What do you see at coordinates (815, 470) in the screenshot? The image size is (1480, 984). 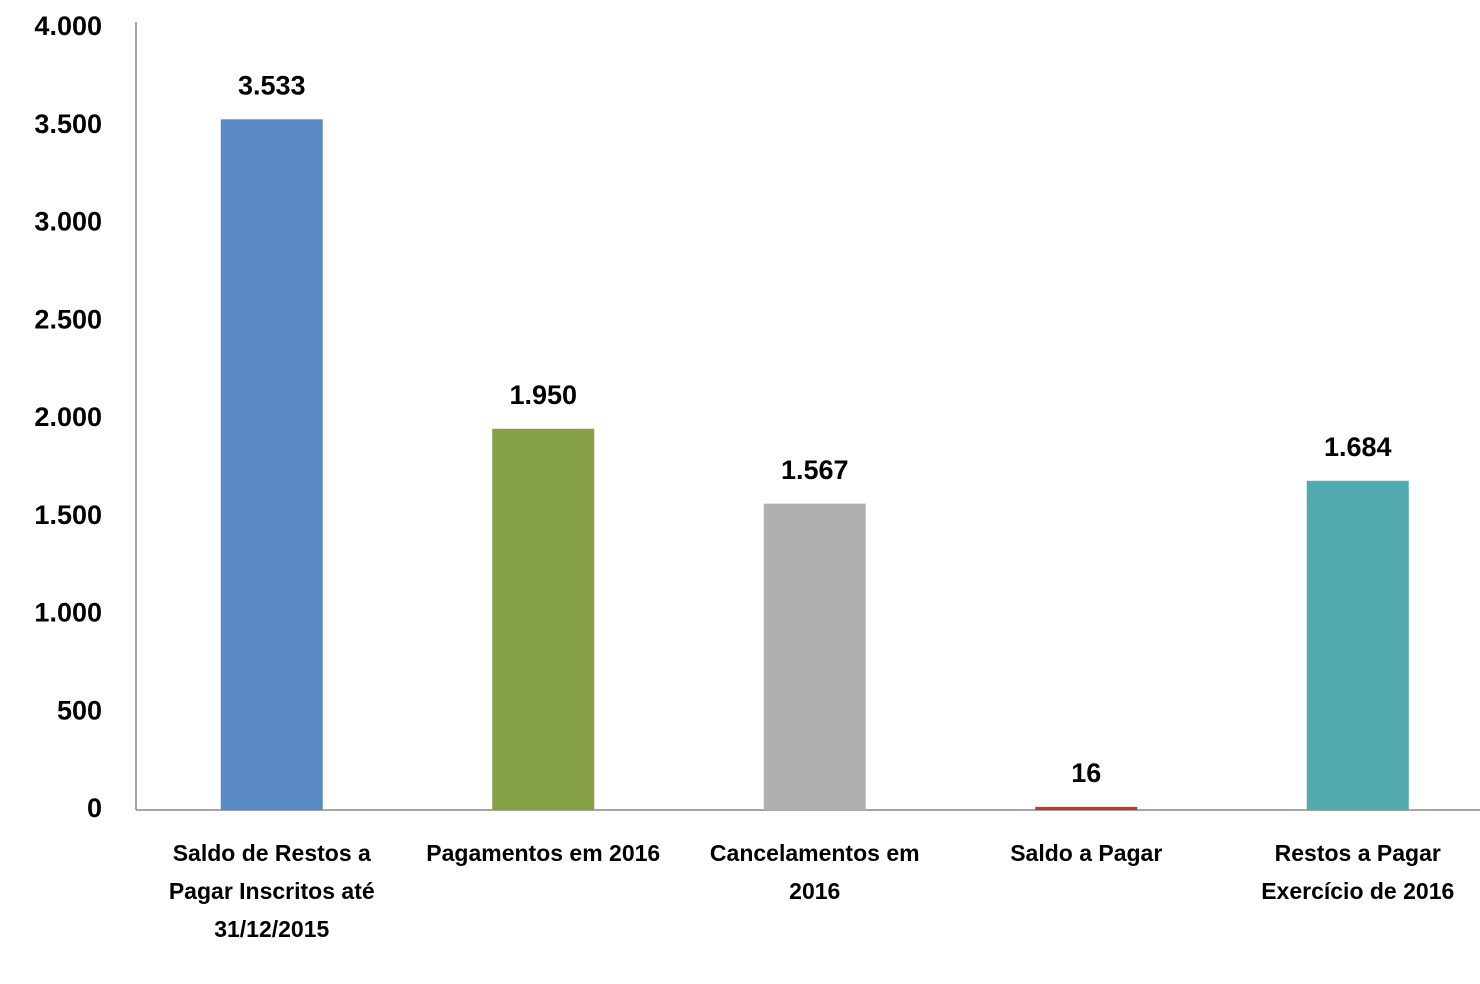 I see `data-label: 1.567` at bounding box center [815, 470].